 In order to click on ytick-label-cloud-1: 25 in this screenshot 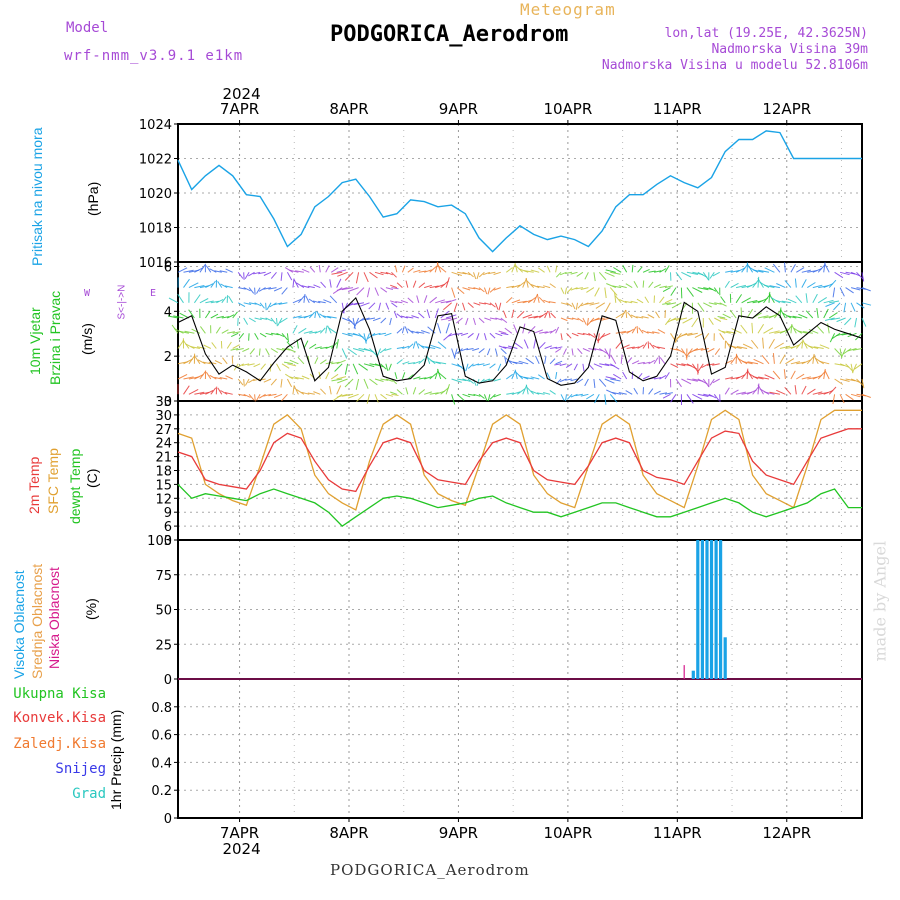, I will do `click(163, 645)`.